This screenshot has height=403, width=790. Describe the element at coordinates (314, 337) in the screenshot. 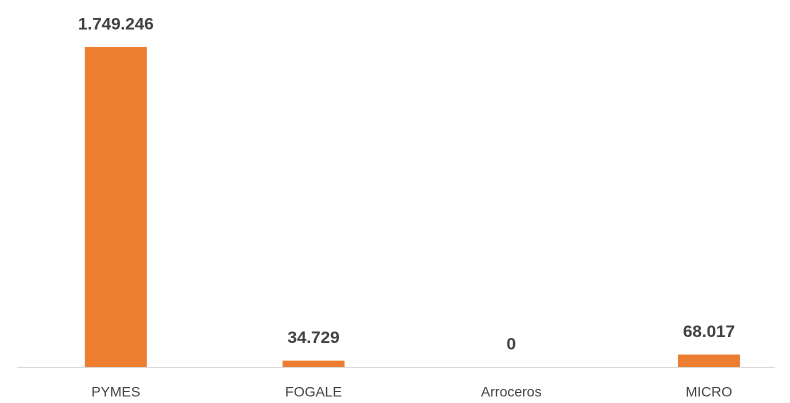

I see `data-label: 34.729` at that location.